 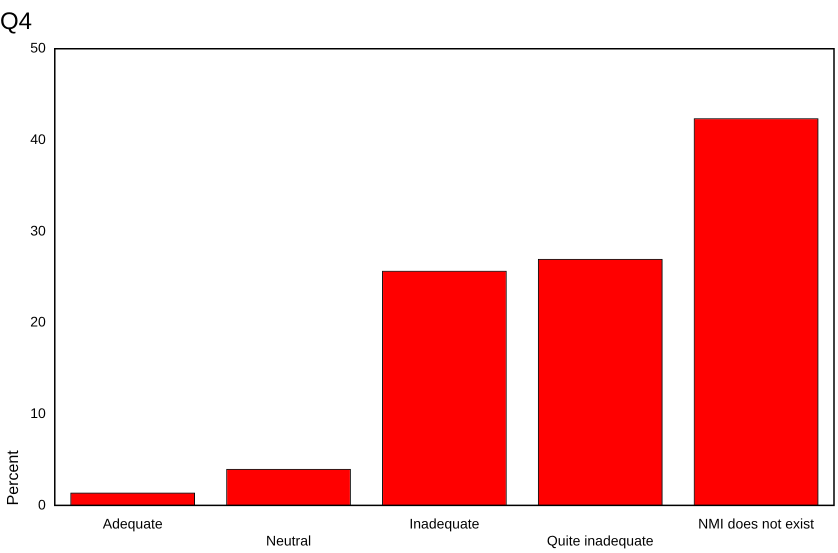 I want to click on y-tick-label: 40, so click(x=38, y=138).